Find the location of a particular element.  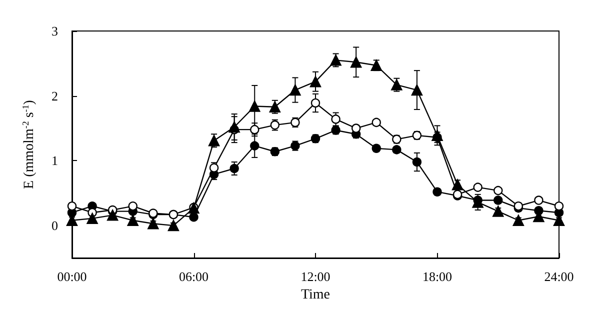

x-axis-title: Time is located at coordinates (315, 295).